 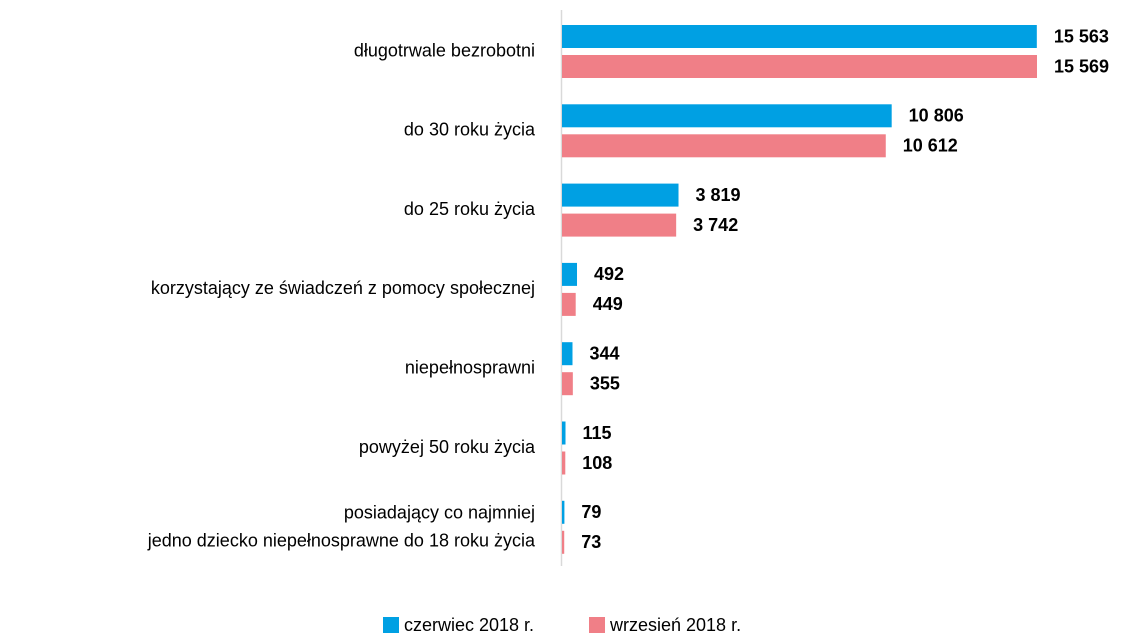 I want to click on category-label: niepełnosprawni, so click(x=470, y=367).